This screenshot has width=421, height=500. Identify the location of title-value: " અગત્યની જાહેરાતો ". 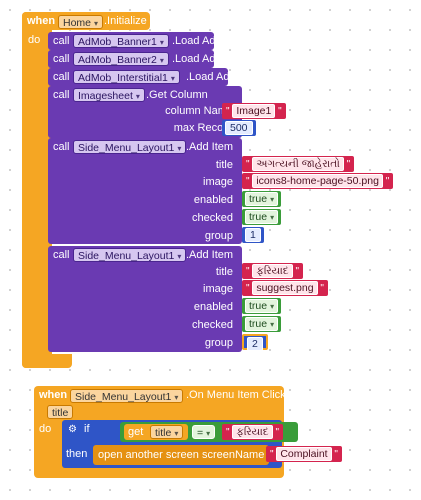
(298, 164).